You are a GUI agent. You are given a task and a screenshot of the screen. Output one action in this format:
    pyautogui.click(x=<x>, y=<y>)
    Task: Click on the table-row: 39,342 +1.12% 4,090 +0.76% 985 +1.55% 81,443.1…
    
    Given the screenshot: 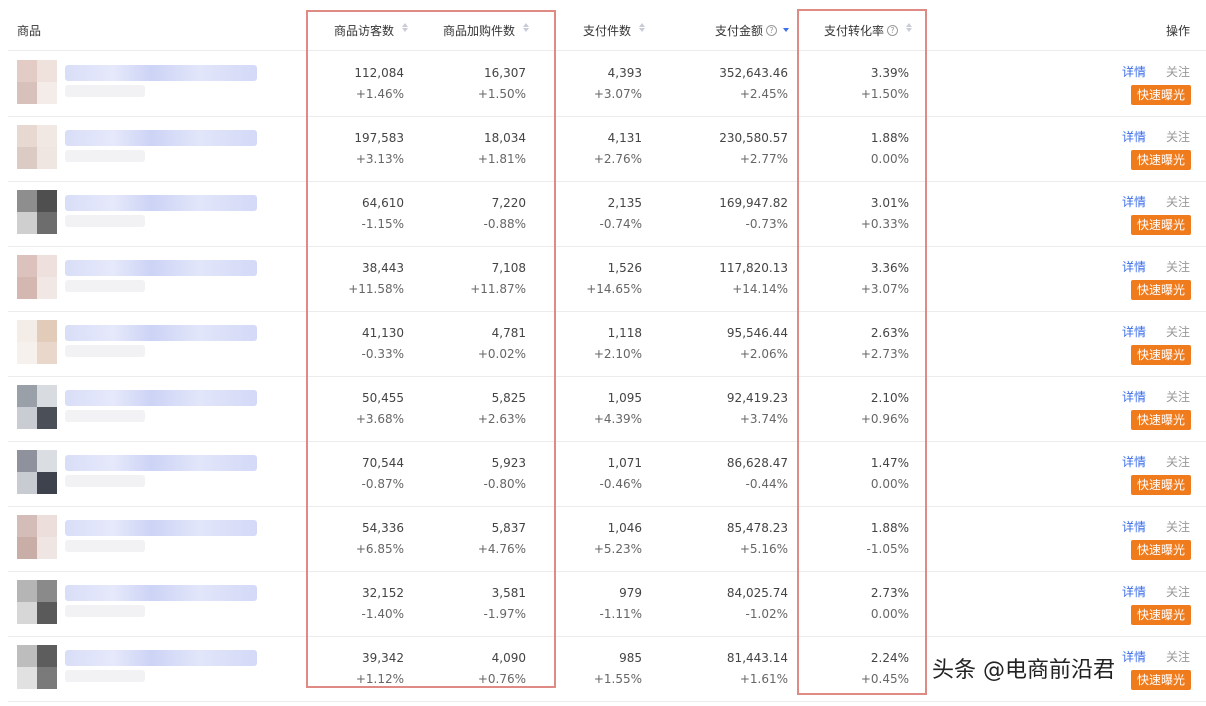 What is the action you would take?
    pyautogui.click(x=607, y=669)
    